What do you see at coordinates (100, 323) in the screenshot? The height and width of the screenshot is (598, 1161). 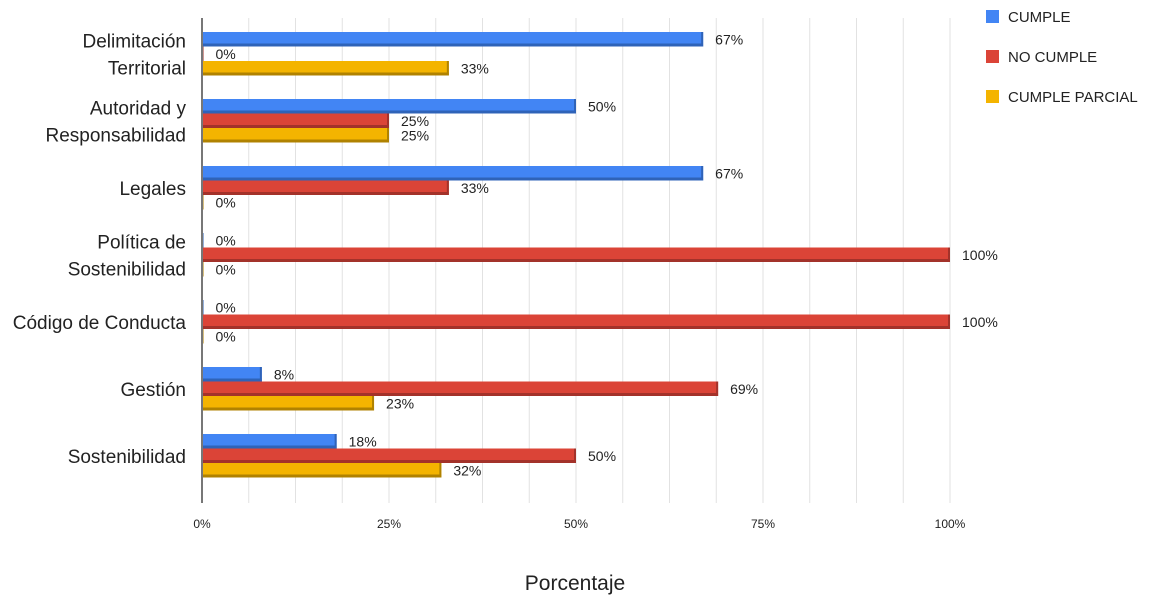 I see `category-label: Código de Conducta` at bounding box center [100, 323].